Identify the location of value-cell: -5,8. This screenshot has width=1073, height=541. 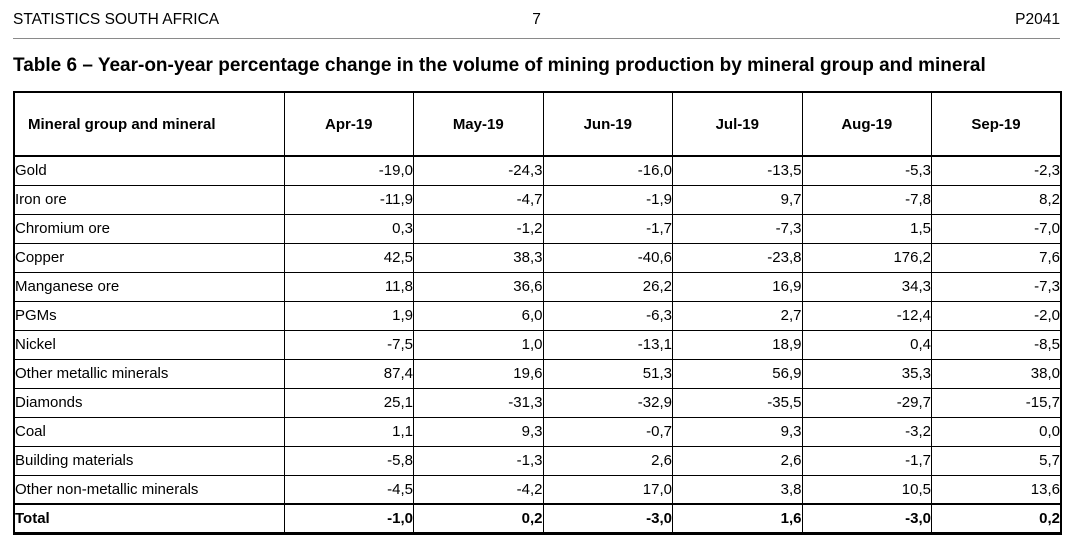
(348, 460).